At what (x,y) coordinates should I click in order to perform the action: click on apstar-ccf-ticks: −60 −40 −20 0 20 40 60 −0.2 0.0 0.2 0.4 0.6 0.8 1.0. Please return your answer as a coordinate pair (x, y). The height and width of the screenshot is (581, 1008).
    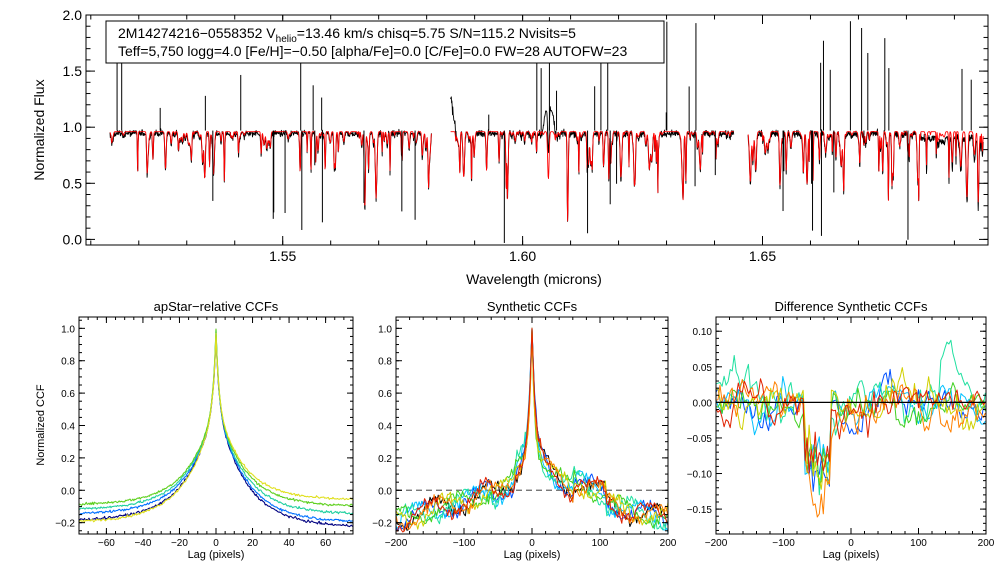
    Looking at the image, I should click on (204, 433).